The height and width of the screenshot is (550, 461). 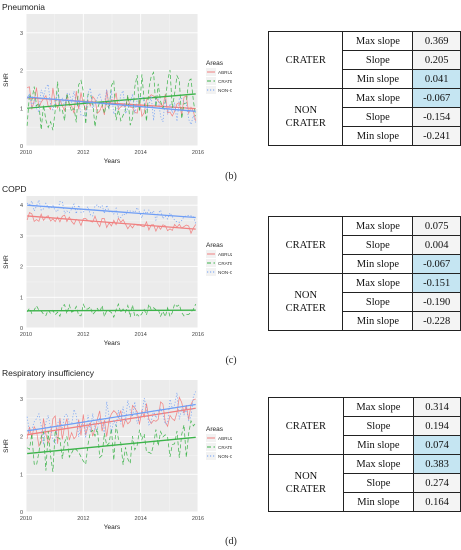 I want to click on table-row: Slope -0.154, so click(x=365, y=117).